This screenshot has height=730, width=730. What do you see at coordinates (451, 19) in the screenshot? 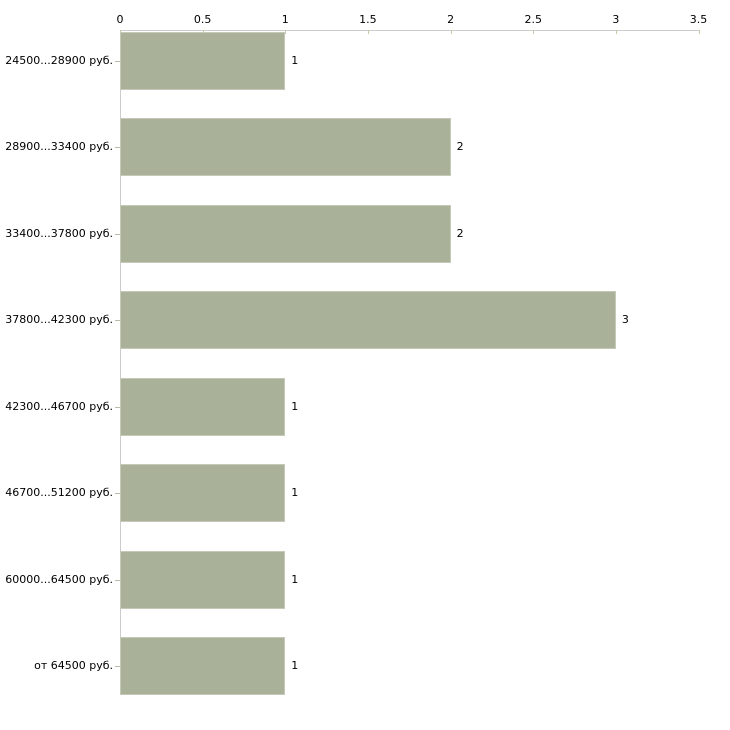
I see `x-axis-tick-label: 2` at bounding box center [451, 19].